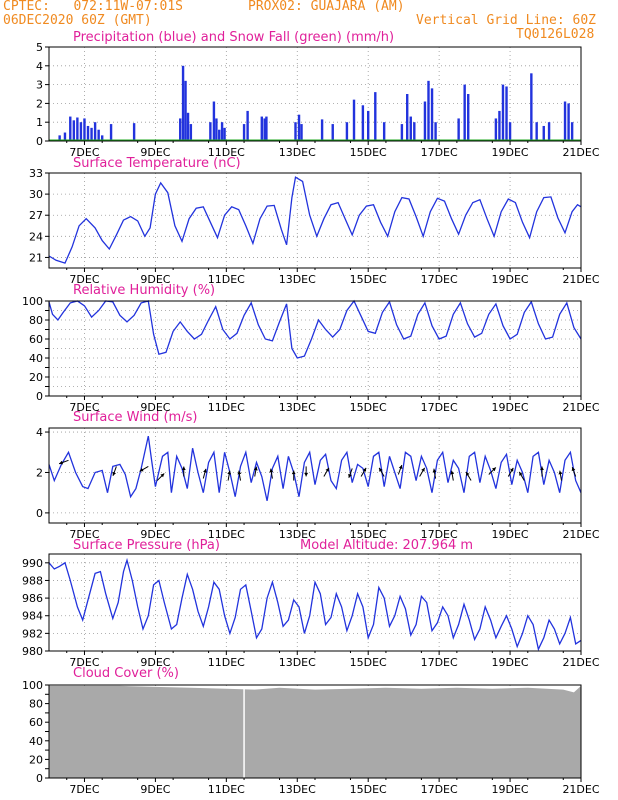 Image resolution: width=618 pixels, height=800 pixels. I want to click on header-station: PROX02: GUAJARA (AM), so click(326, 7).